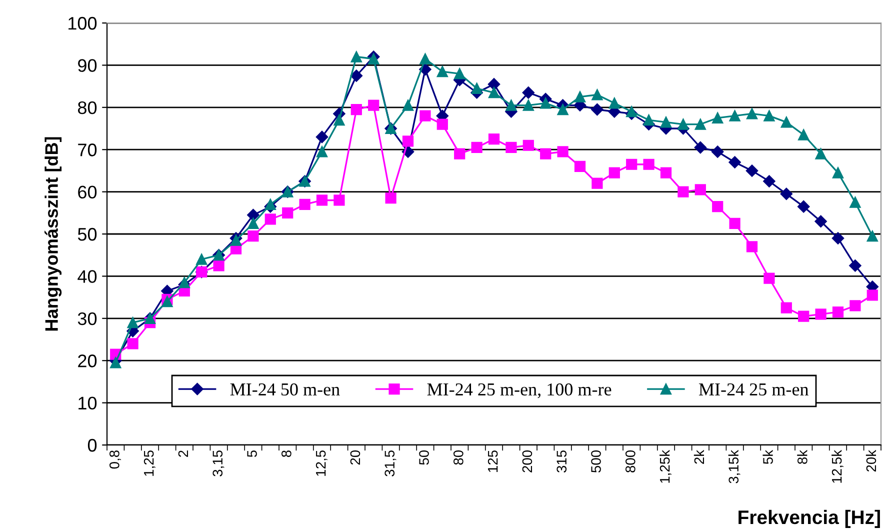 This screenshot has height=532, width=887. What do you see at coordinates (838, 466) in the screenshot?
I see `x-tick-label: 12,5k` at bounding box center [838, 466].